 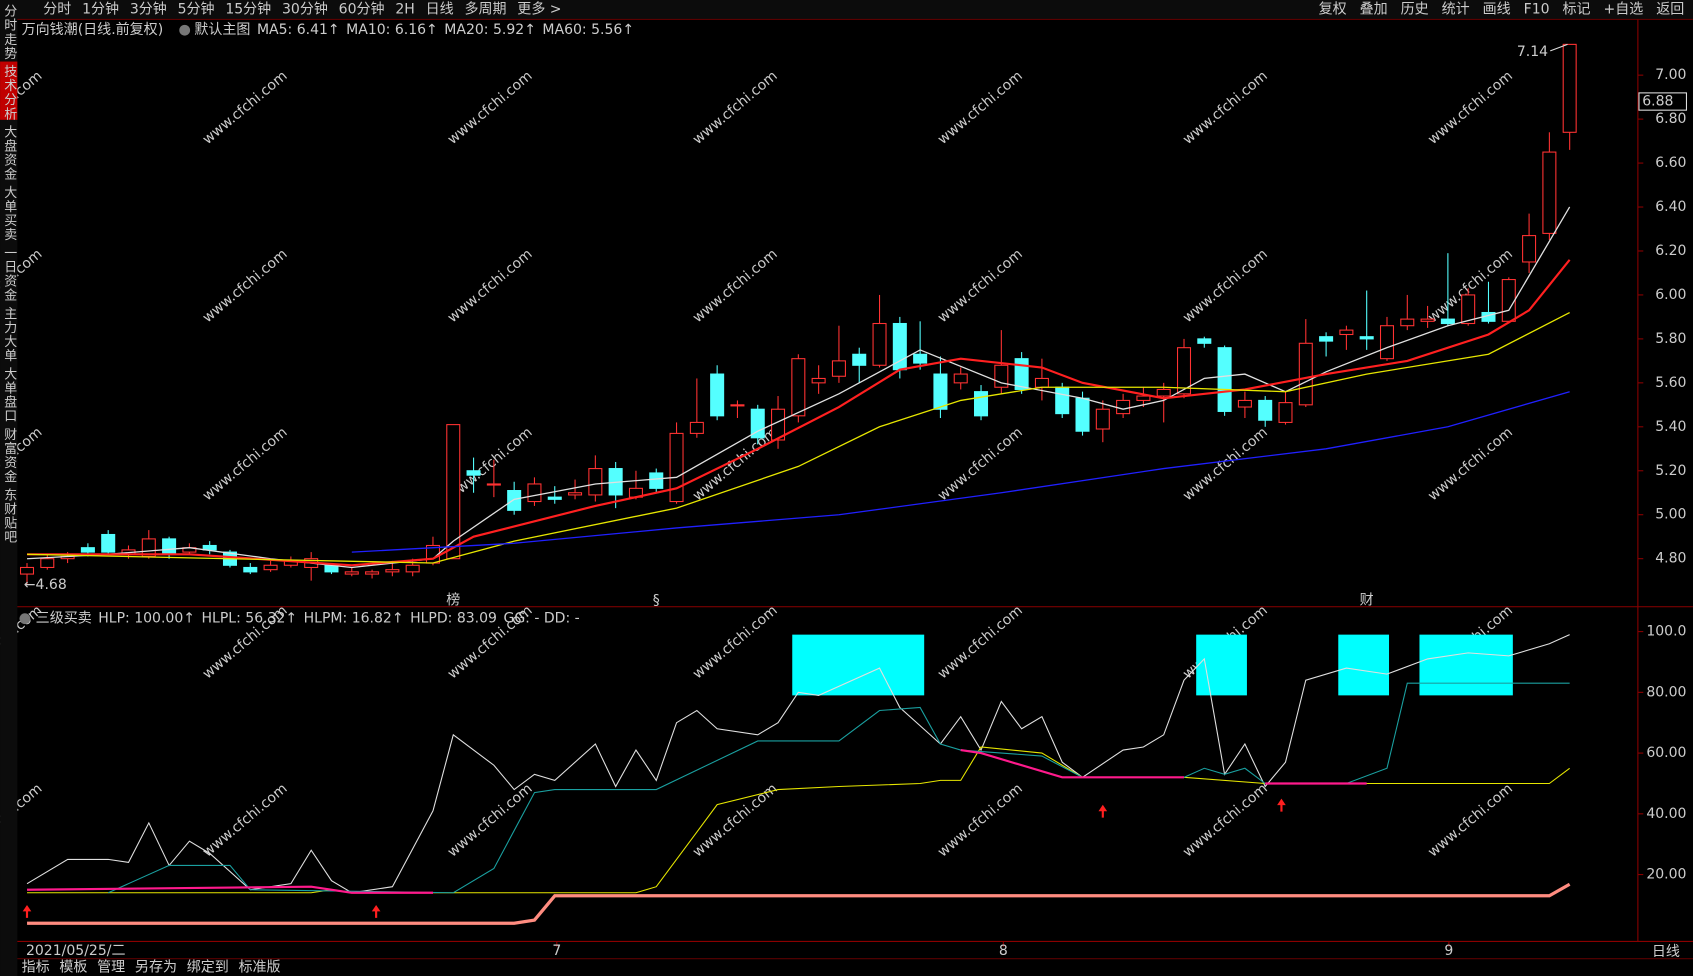 I want to click on period-tab: 分时, so click(x=57, y=10).